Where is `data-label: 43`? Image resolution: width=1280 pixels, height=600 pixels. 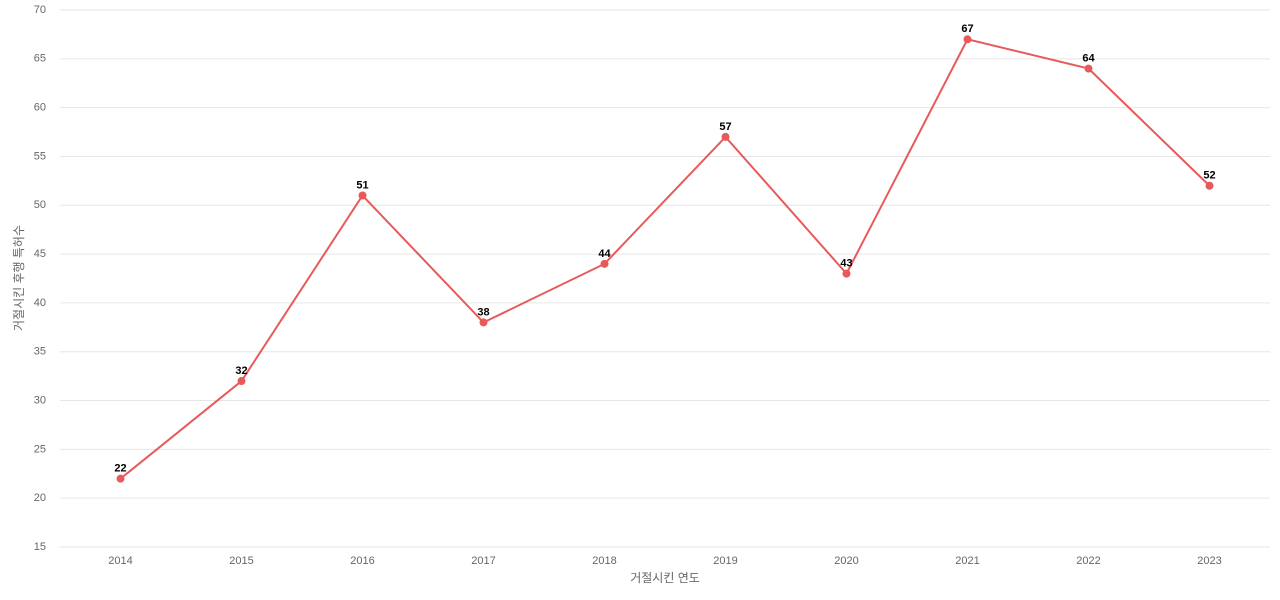
data-label: 43 is located at coordinates (846, 264).